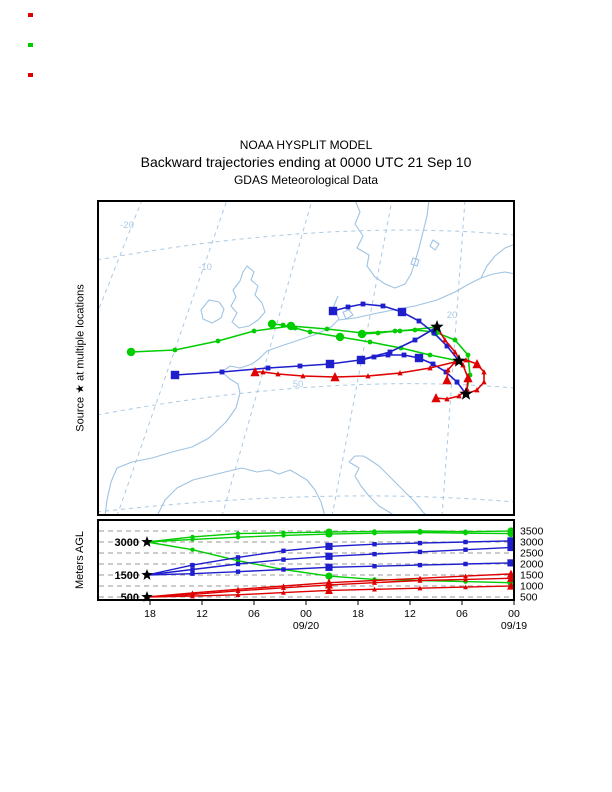  What do you see at coordinates (306, 145) in the screenshot?
I see `model-title: NOAA HYSPLIT MODEL` at bounding box center [306, 145].